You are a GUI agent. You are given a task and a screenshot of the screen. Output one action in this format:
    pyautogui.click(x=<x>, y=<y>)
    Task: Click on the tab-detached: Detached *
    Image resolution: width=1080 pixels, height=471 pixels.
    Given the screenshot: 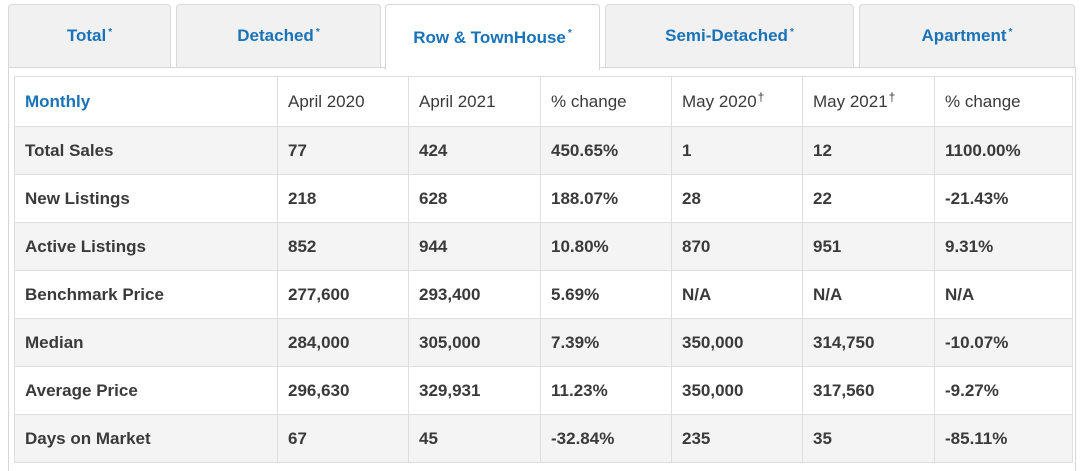 What is the action you would take?
    pyautogui.click(x=278, y=35)
    